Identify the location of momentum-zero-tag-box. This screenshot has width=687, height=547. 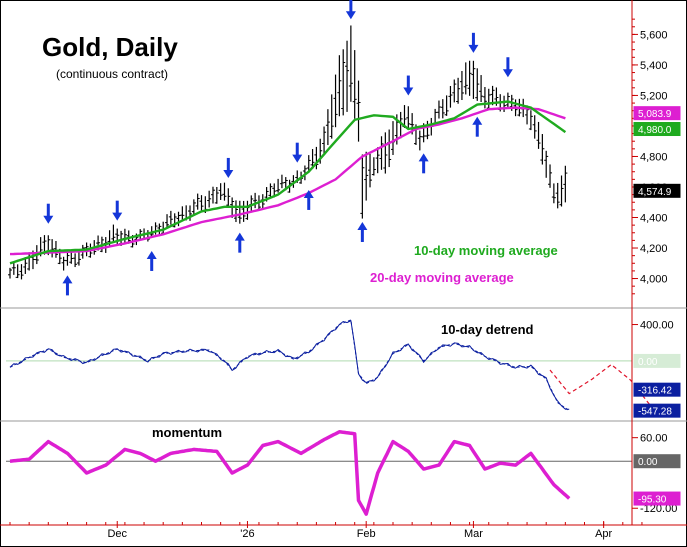
(657, 461).